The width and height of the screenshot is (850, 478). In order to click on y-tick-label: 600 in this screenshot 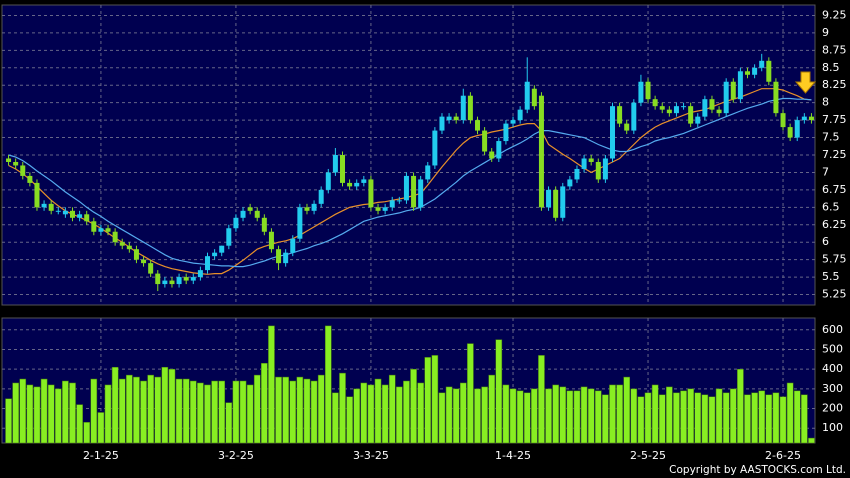, I will do `click(832, 329)`.